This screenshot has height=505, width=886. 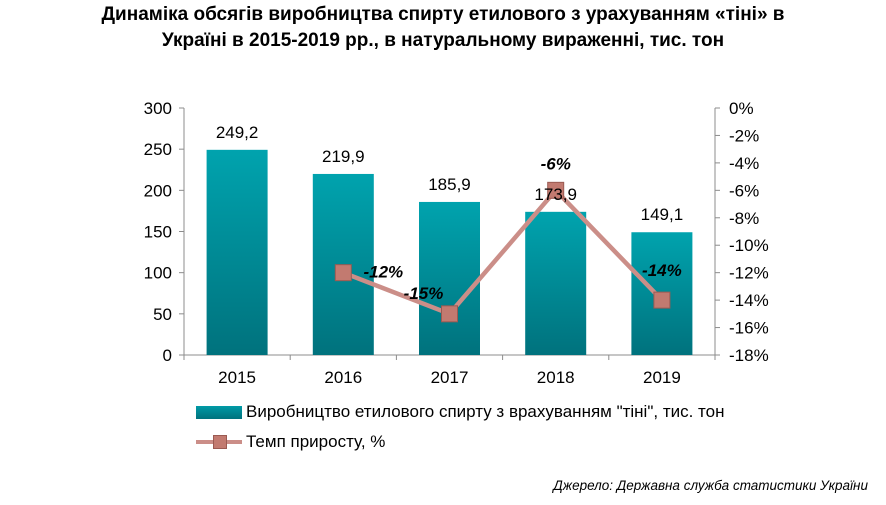 I want to click on y-tick-label-right: -18%, so click(x=749, y=355).